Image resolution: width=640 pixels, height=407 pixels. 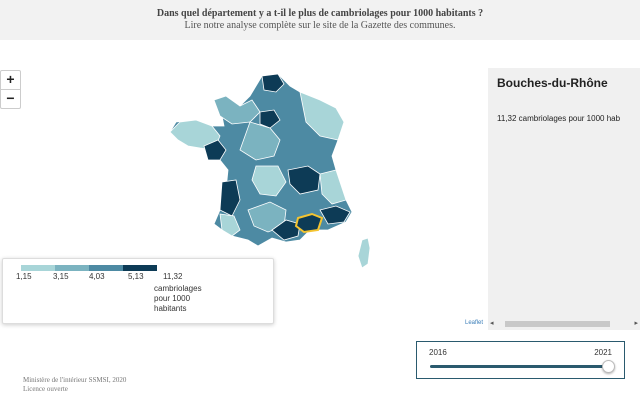 What do you see at coordinates (269, 181) in the screenshot?
I see `region-massif` at bounding box center [269, 181].